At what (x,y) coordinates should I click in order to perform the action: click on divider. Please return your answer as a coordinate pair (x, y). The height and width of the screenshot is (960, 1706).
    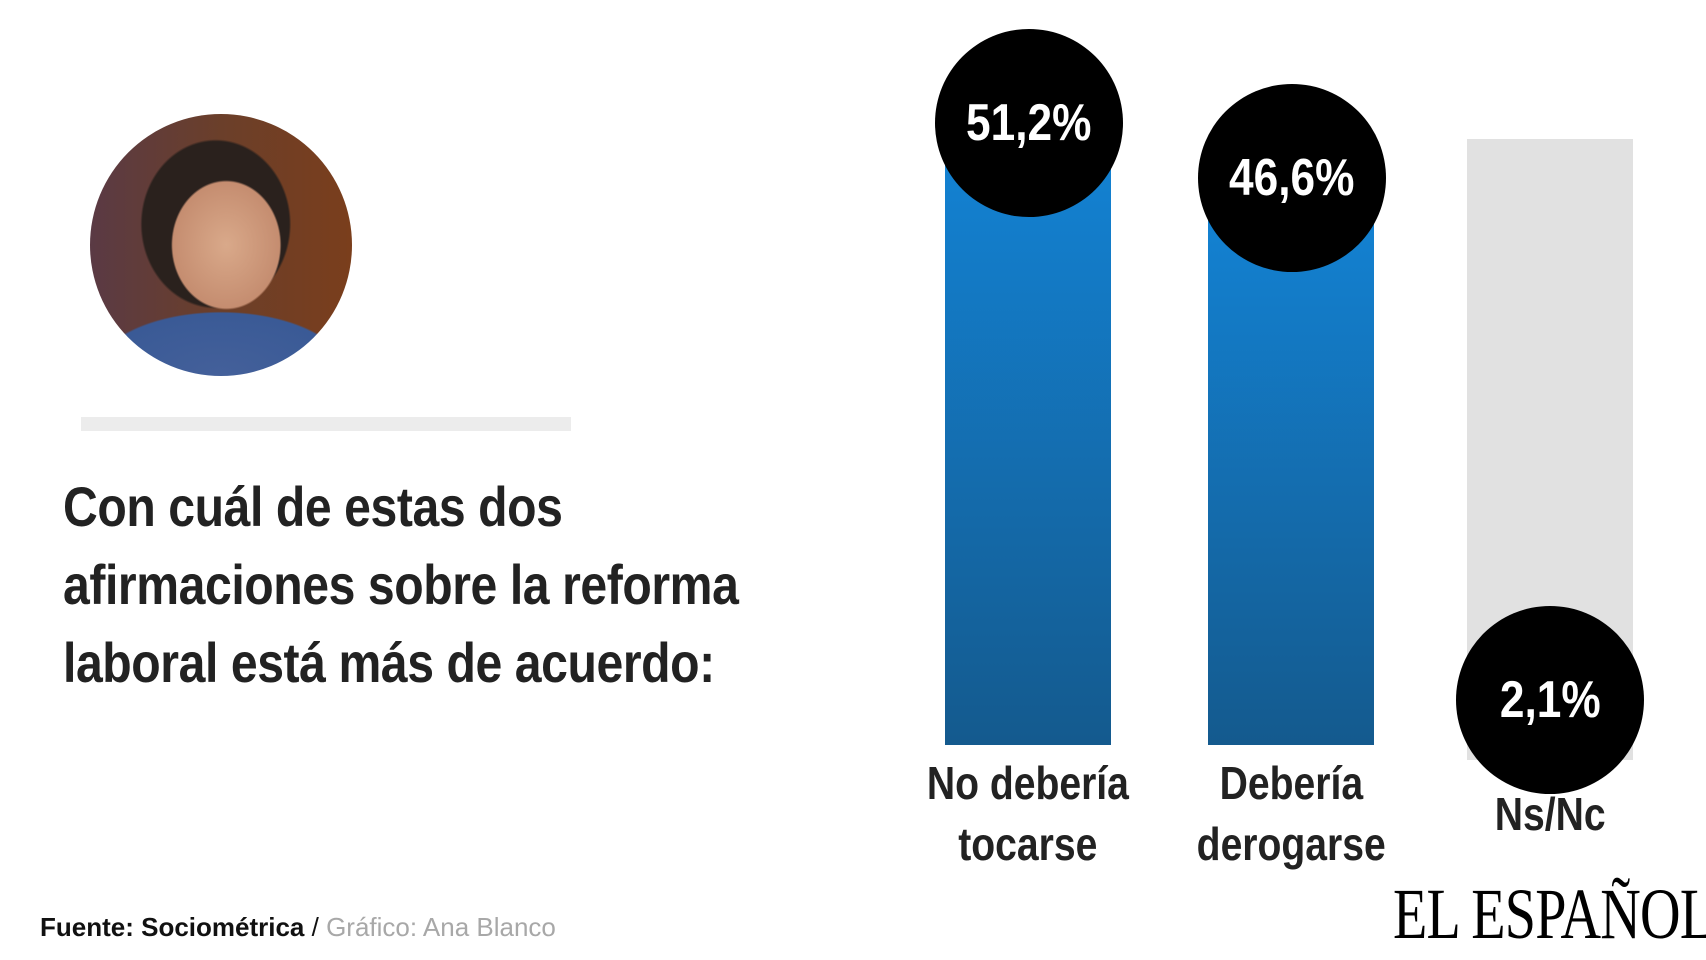
    Looking at the image, I should click on (326, 424).